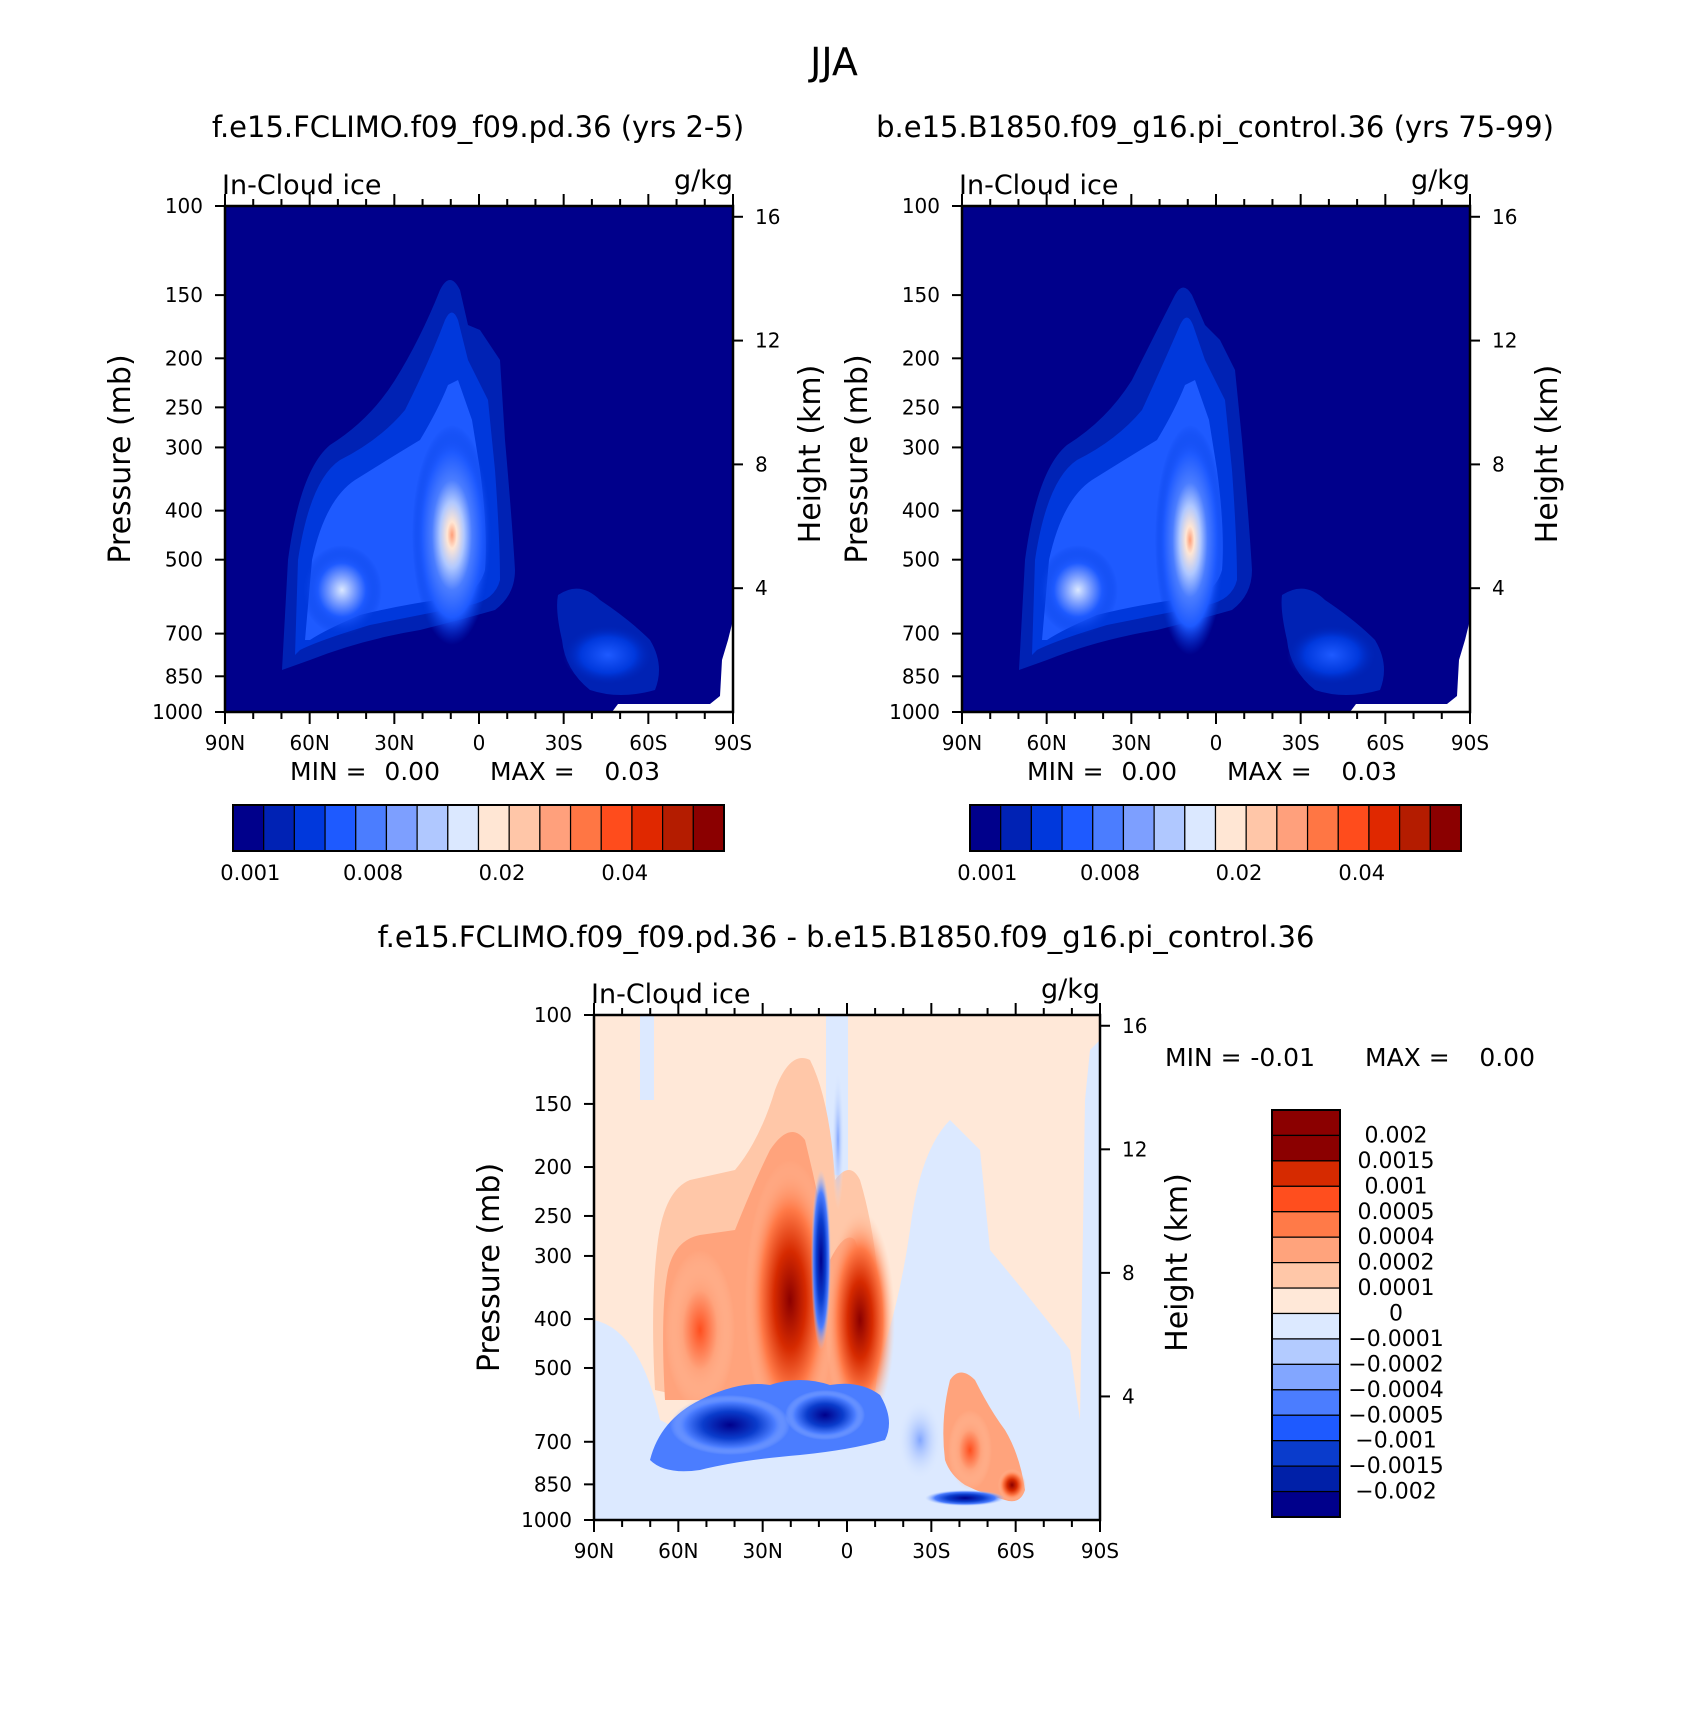 The height and width of the screenshot is (1735, 1705). I want to click on y-tick-label: 850, so click(184, 676).